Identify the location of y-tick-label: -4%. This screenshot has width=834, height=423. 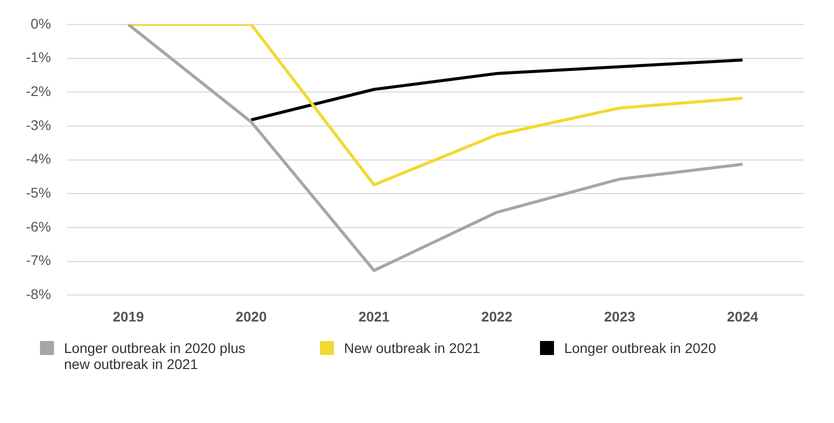
(38, 158).